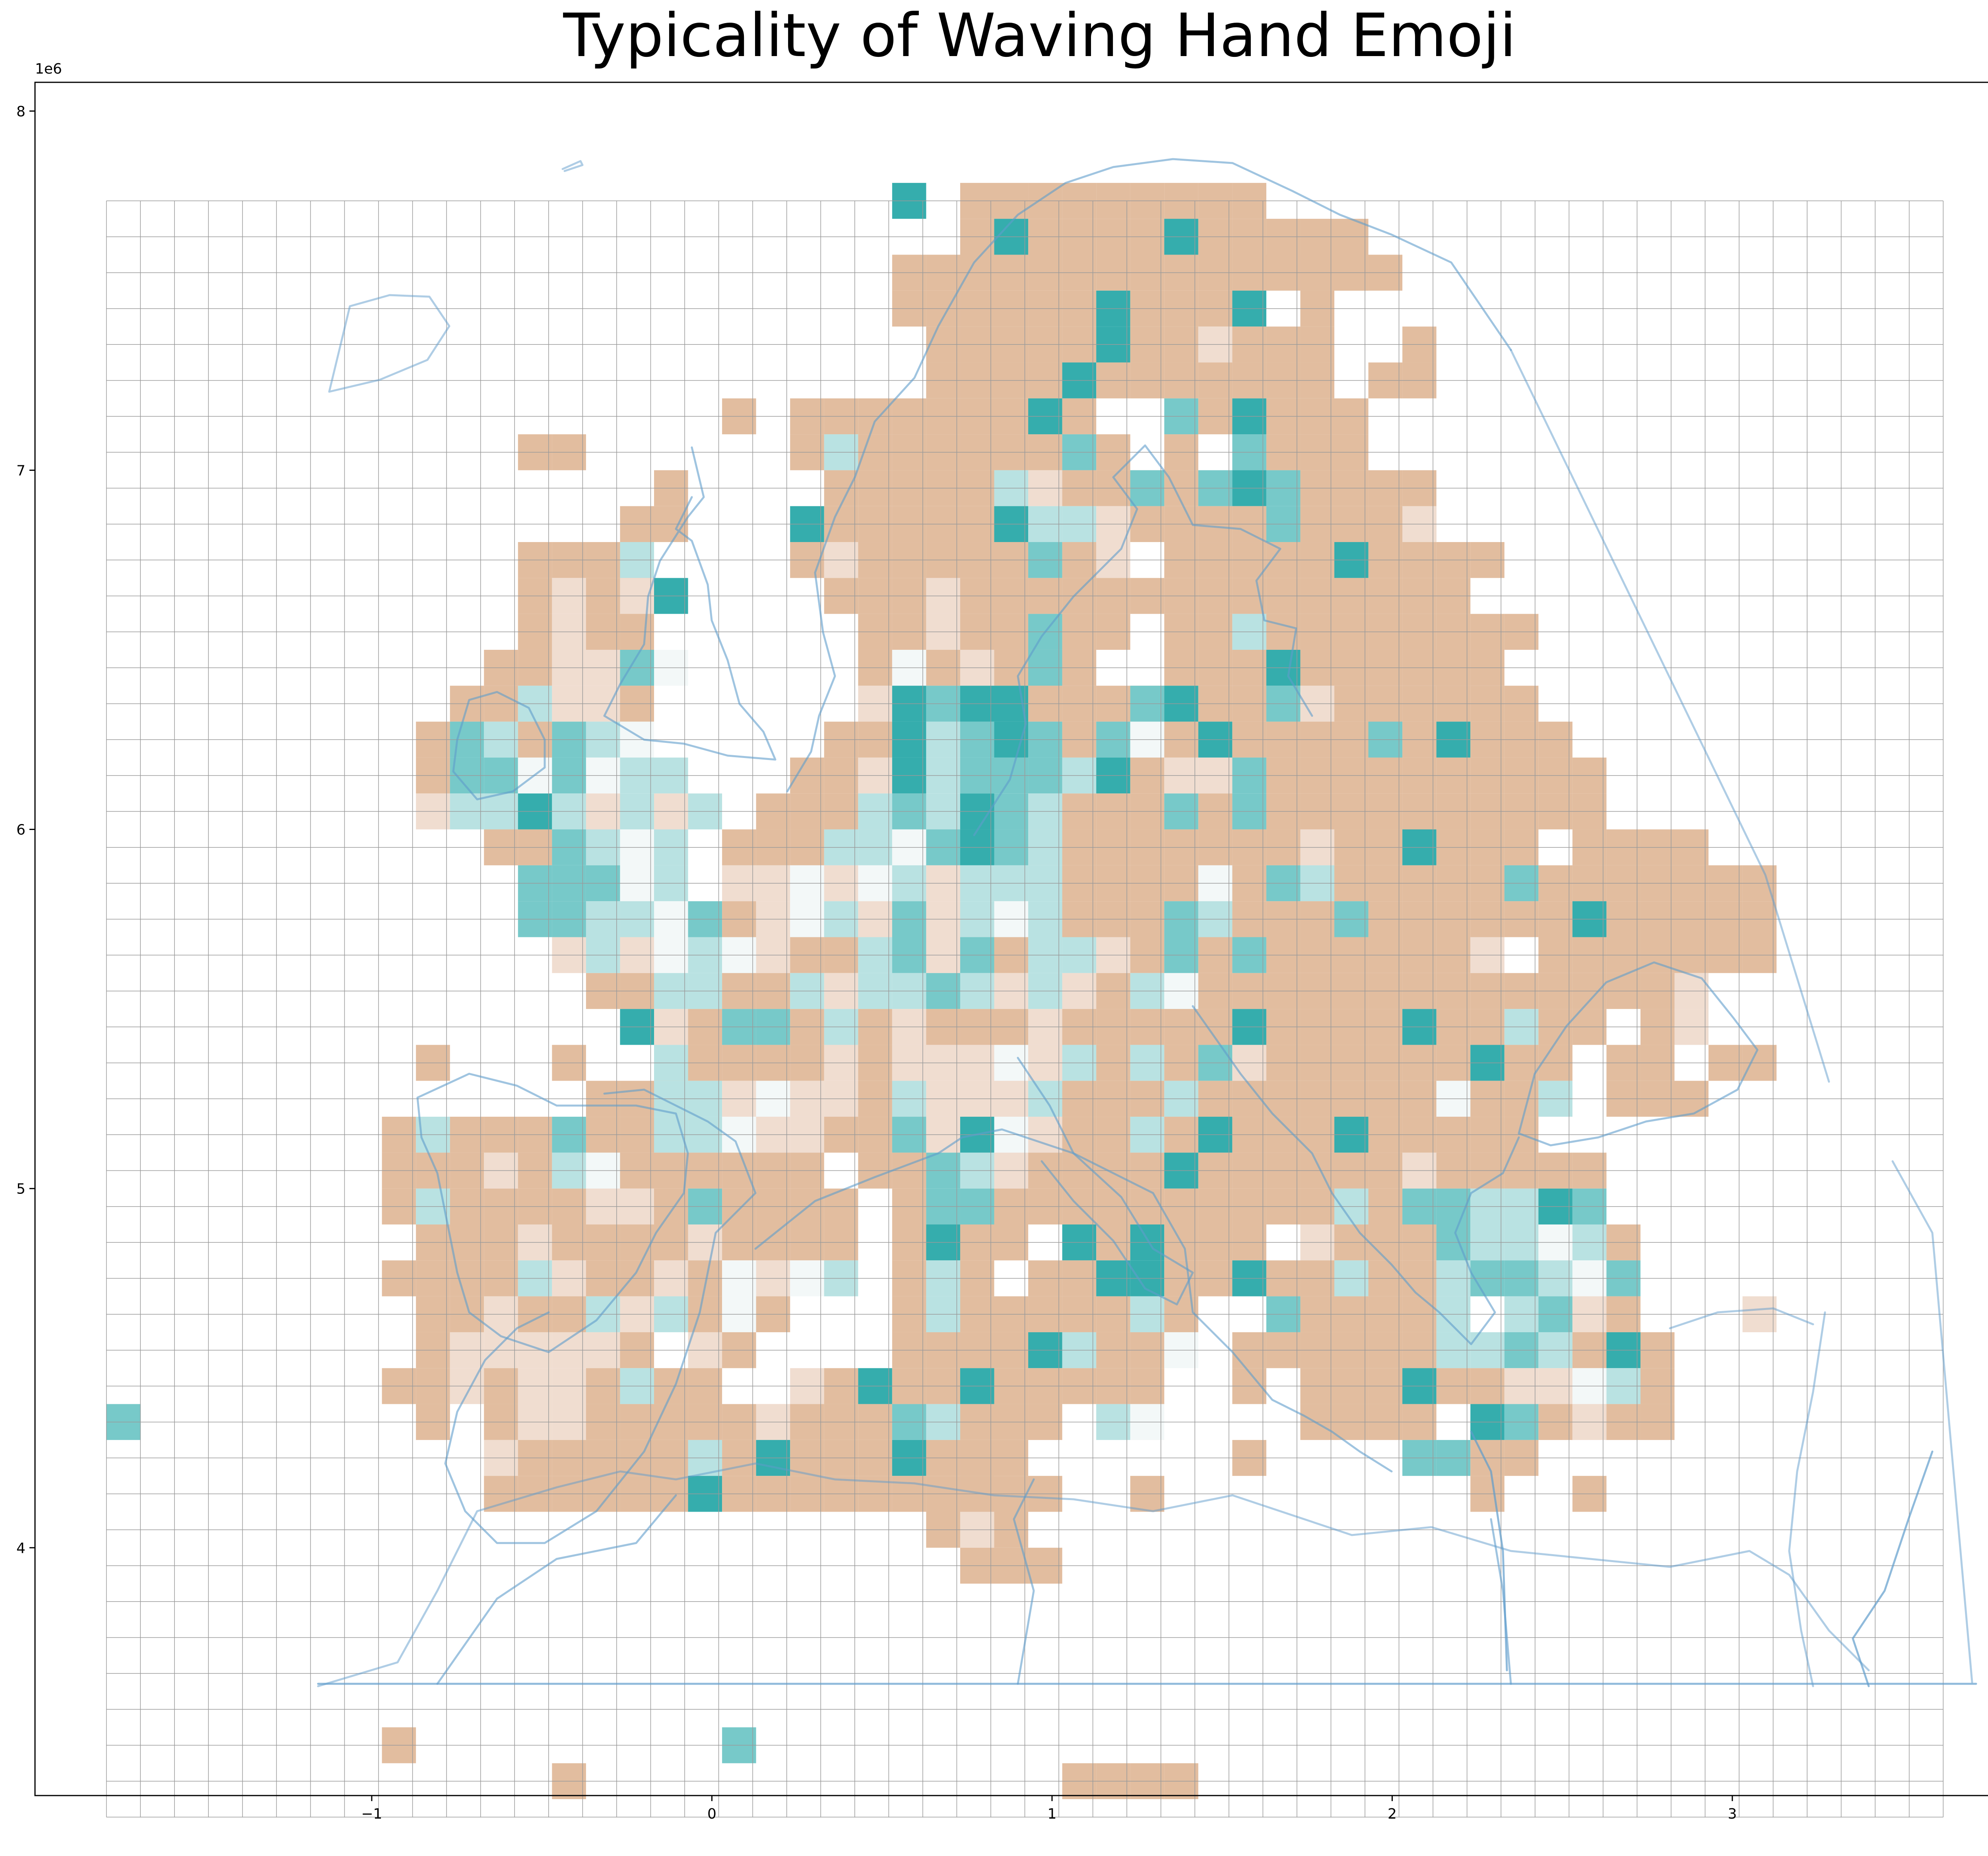 Image resolution: width=1988 pixels, height=1856 pixels. What do you see at coordinates (20, 1548) in the screenshot?
I see `y-tick-label: 4` at bounding box center [20, 1548].